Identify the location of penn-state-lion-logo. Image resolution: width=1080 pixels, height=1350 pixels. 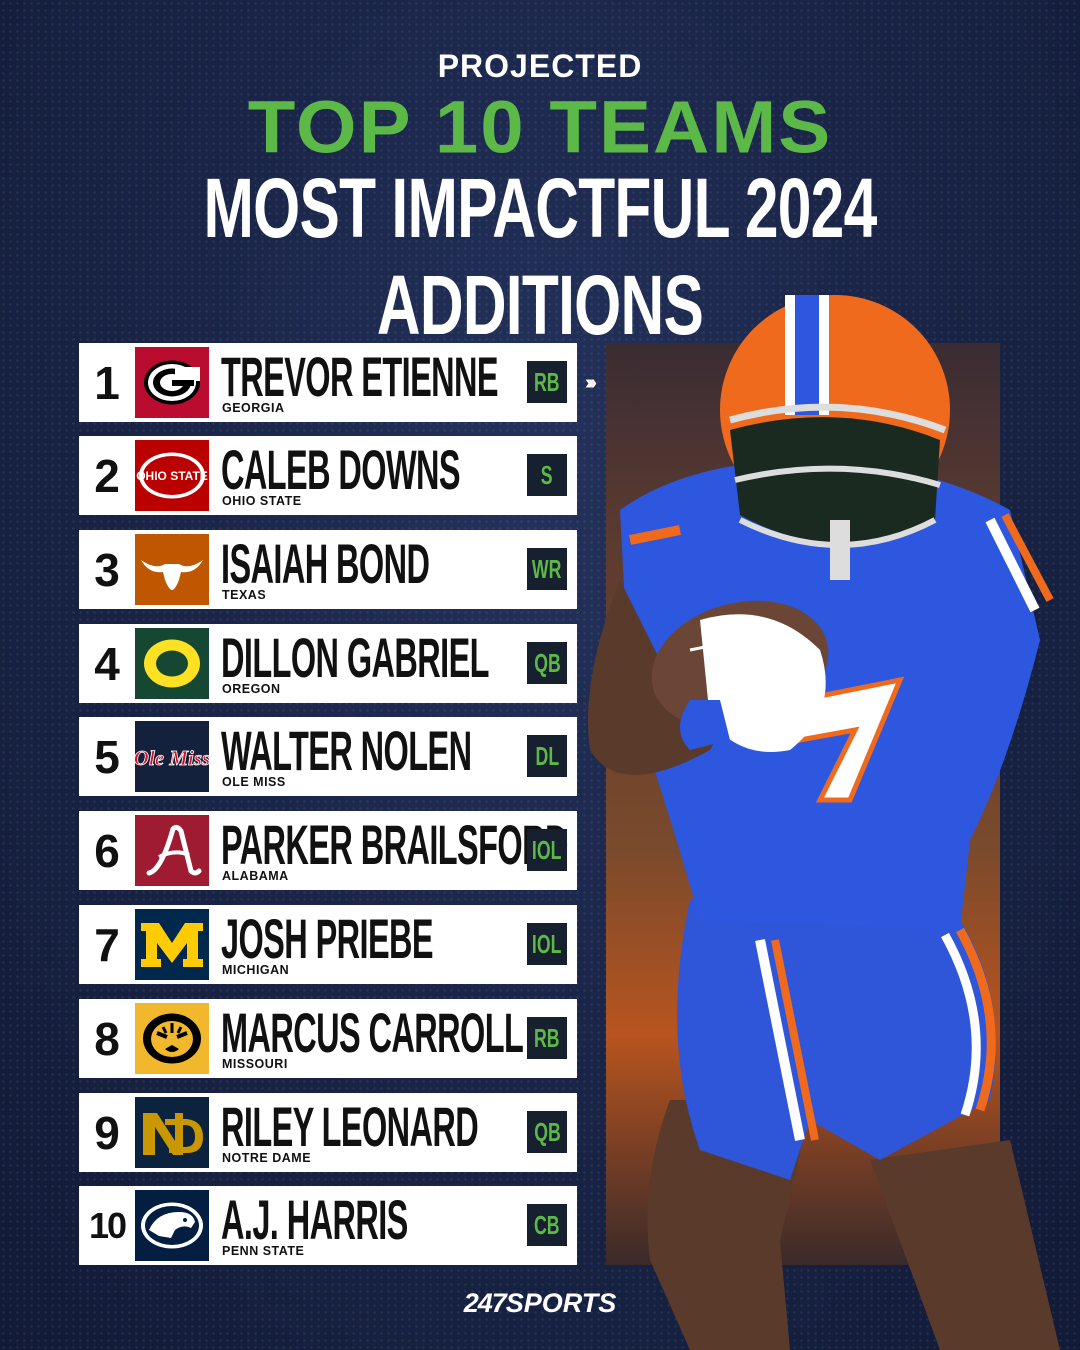
(172, 1225).